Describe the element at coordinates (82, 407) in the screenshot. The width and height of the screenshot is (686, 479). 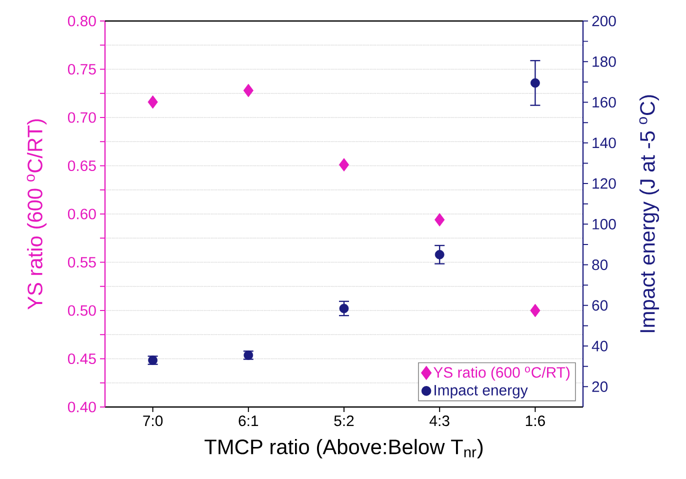
I see `y-tick-label: 0.40` at that location.